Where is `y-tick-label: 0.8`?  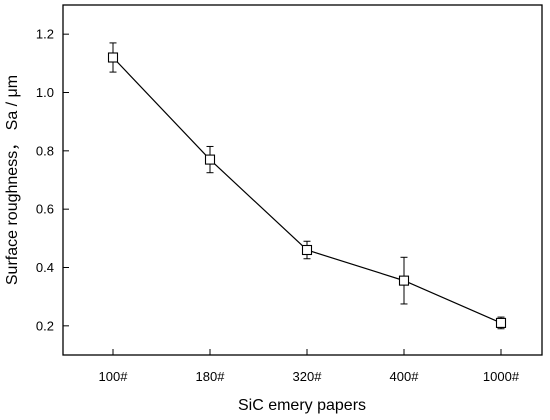 y-tick-label: 0.8 is located at coordinates (45, 150).